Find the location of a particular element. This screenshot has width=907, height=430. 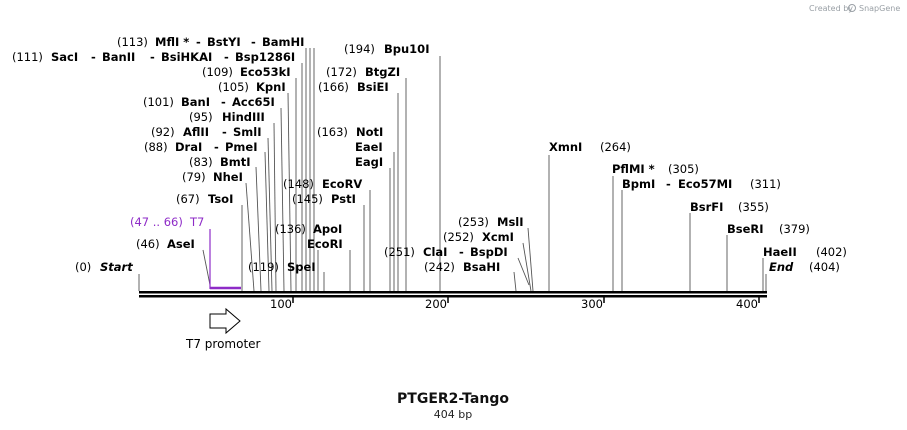

site-name-drai: DraI is located at coordinates (188, 147).